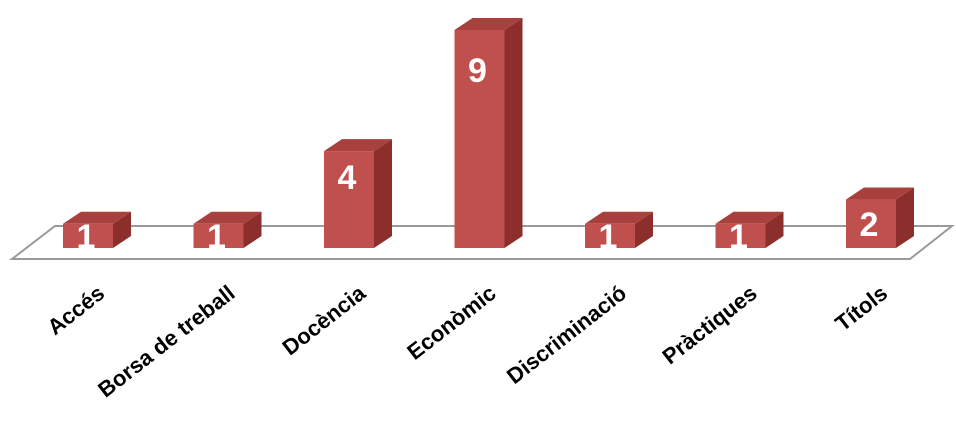 The height and width of the screenshot is (440, 956). What do you see at coordinates (166, 341) in the screenshot?
I see `category-label: Borsa de treball` at bounding box center [166, 341].